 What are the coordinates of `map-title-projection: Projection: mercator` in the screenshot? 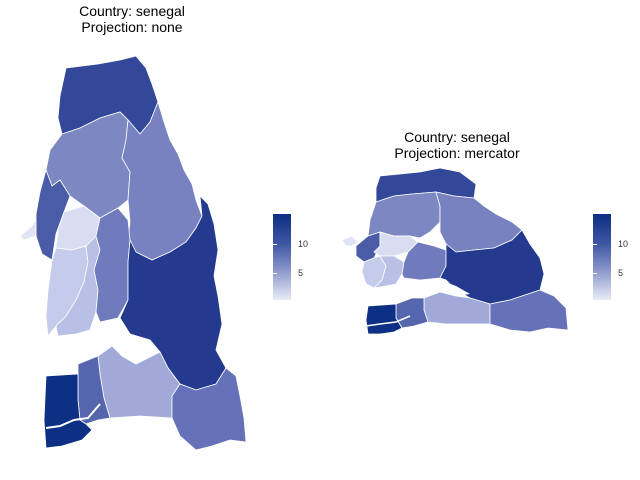 It's located at (457, 153).